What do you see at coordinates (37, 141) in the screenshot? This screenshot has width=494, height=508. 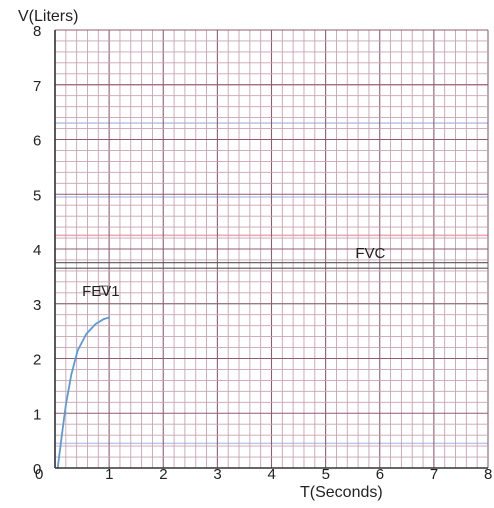 I see `y-tick-label: 6` at bounding box center [37, 141].